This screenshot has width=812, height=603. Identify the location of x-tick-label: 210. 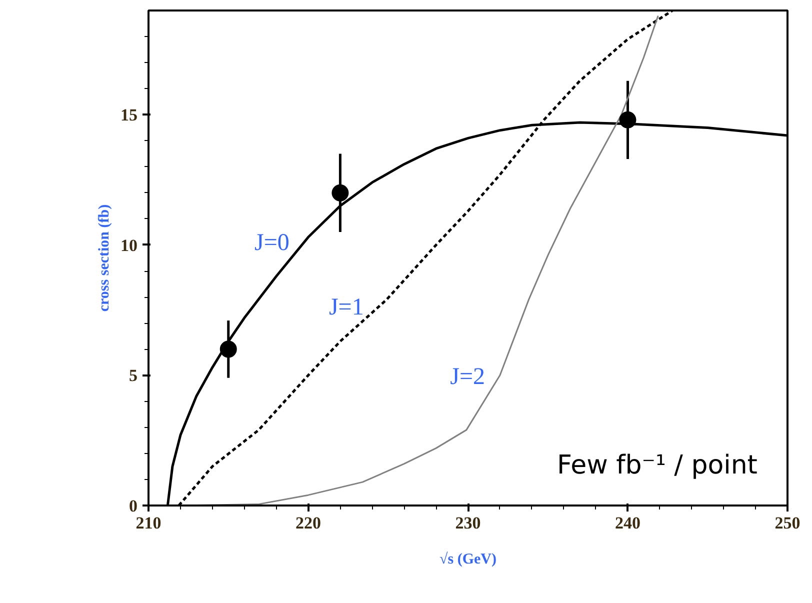
(149, 523).